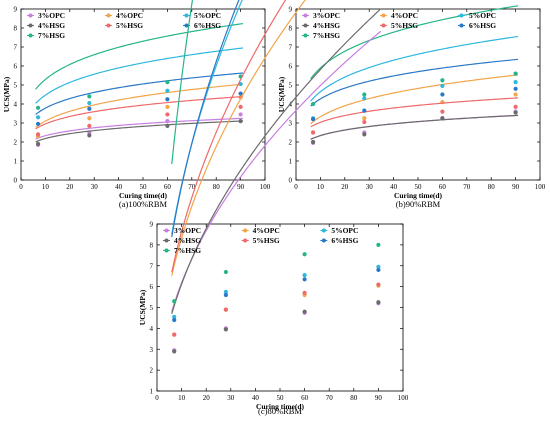  What do you see at coordinates (281, 94) in the screenshot?
I see `y-axis-label: UCS(MPa)` at bounding box center [281, 94].